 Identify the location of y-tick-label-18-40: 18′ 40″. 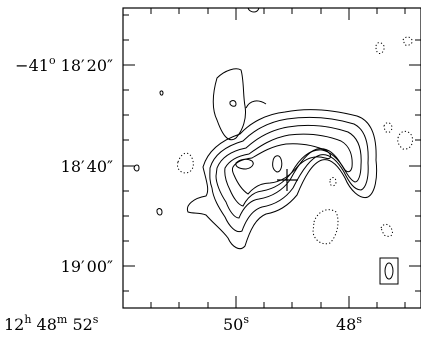
(87, 166).